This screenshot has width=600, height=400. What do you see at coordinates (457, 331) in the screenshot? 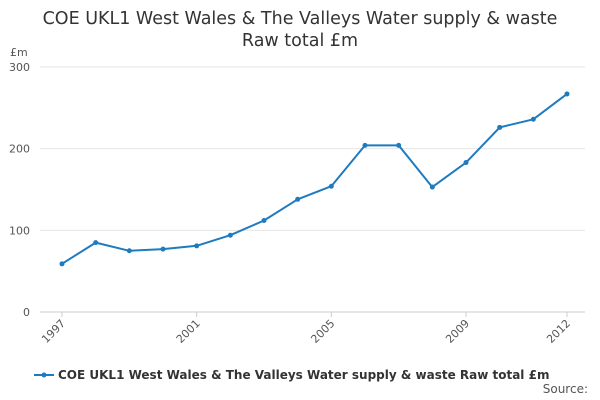
I see `x-tick-label: 2009` at bounding box center [457, 331].